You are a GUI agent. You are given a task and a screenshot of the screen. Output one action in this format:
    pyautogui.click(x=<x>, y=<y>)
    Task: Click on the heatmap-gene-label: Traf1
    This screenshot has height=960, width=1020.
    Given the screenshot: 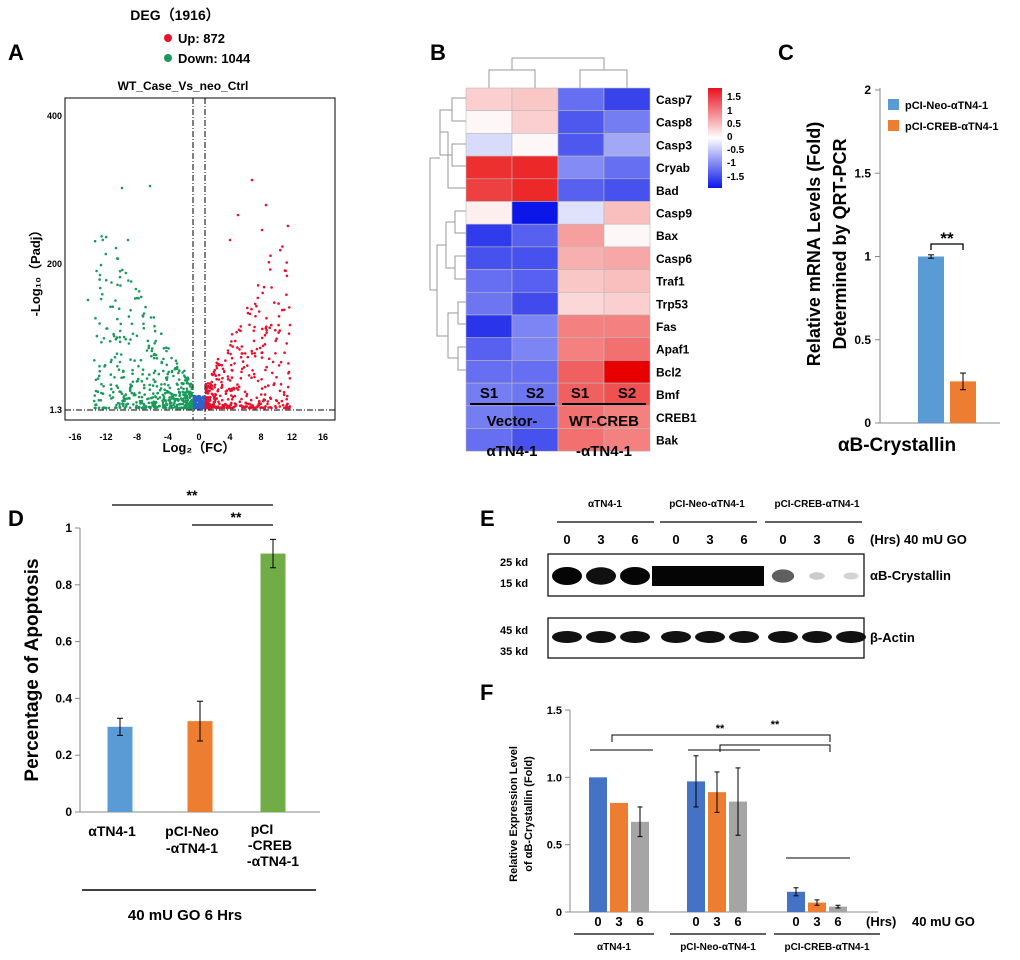 What is the action you would take?
    pyautogui.click(x=670, y=282)
    